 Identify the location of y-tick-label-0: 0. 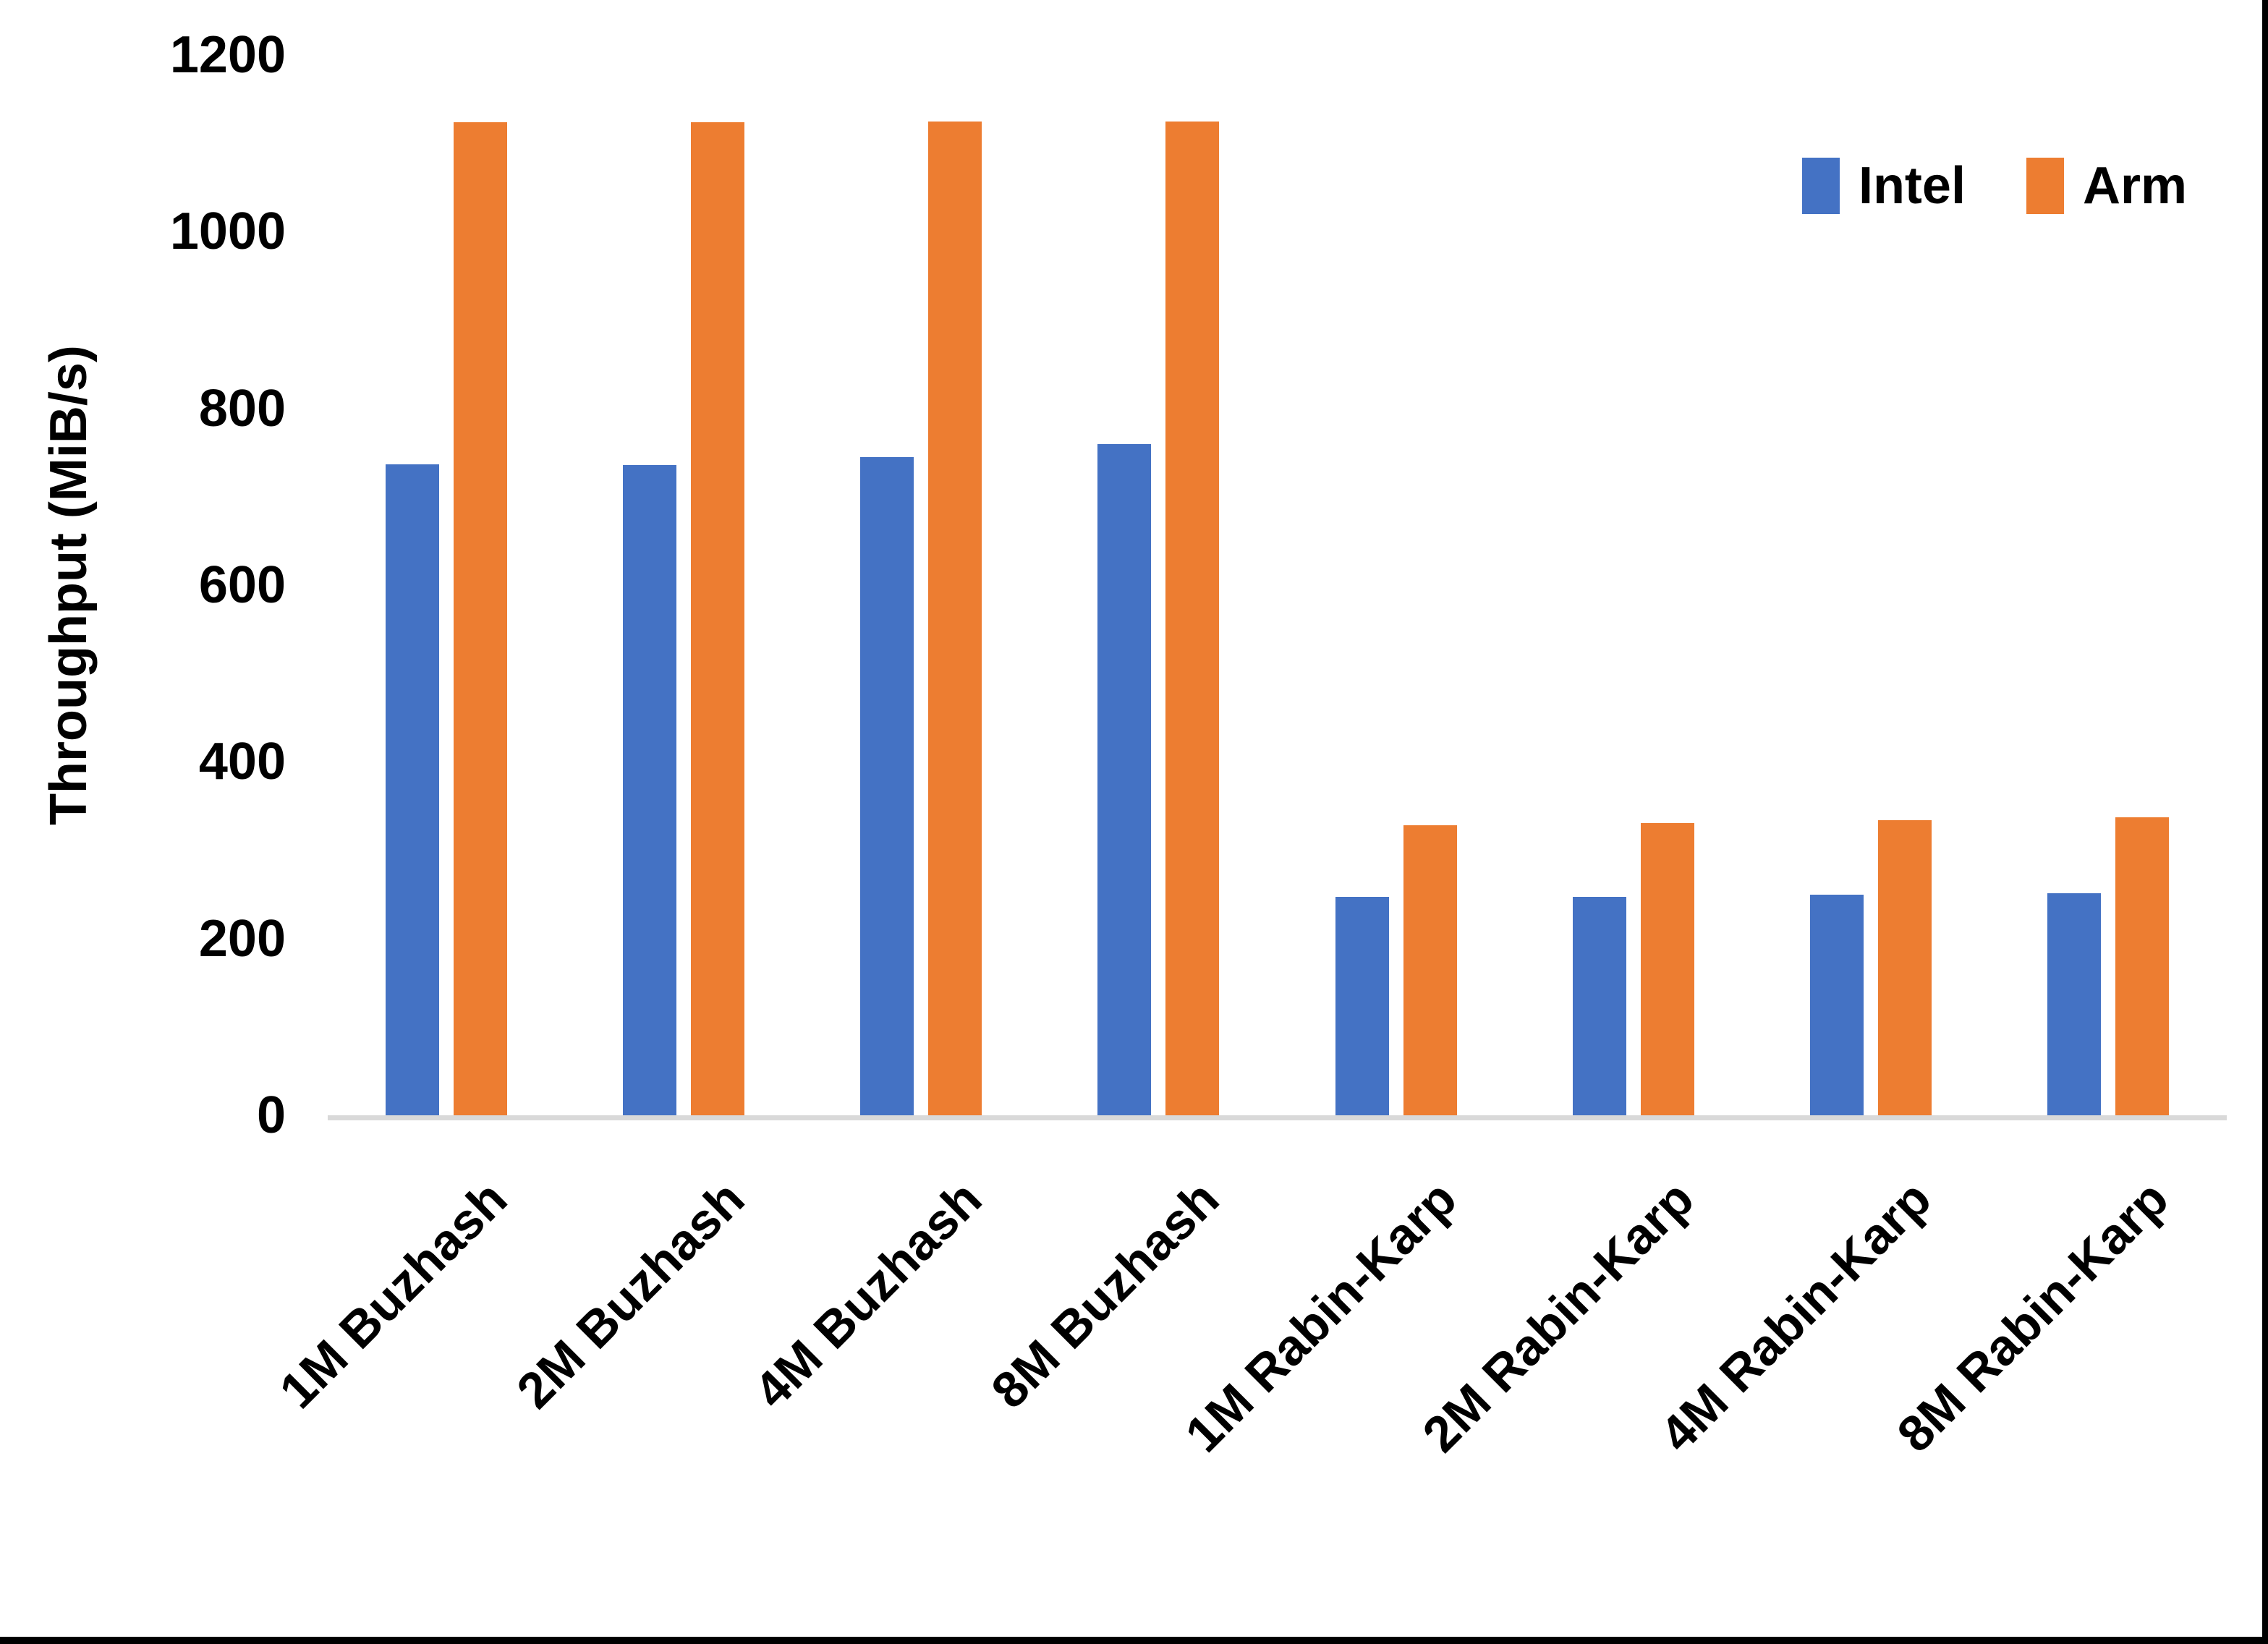
(271, 1115).